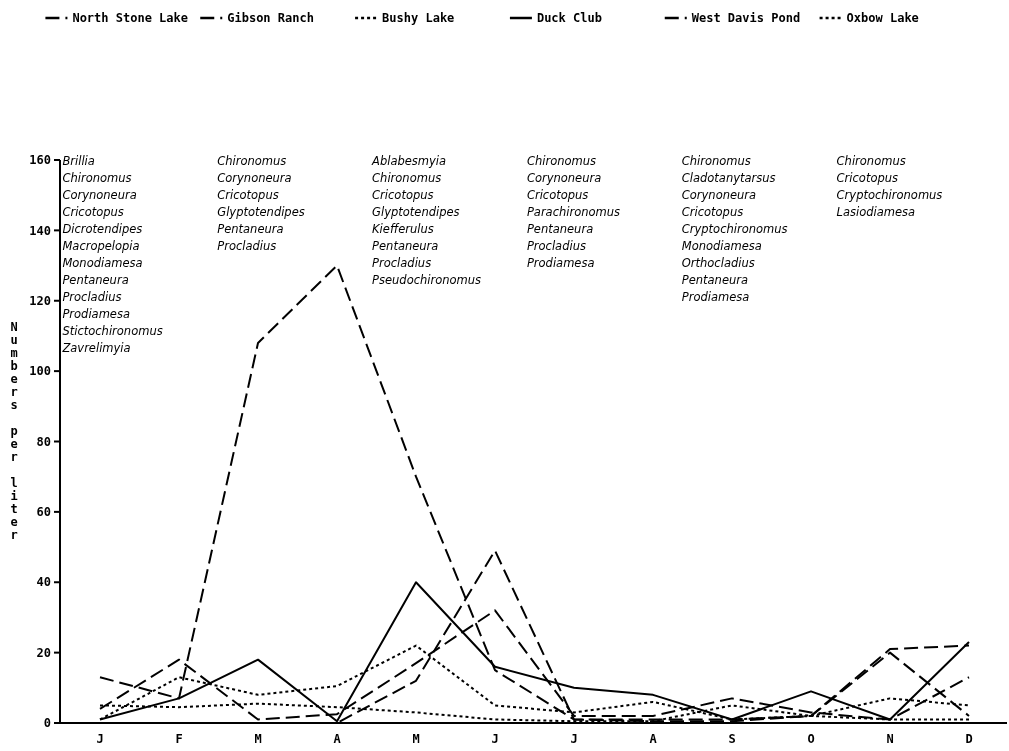  Describe the element at coordinates (426, 220) in the screenshot. I see `annotation: Ablabesmyia Chironomus Cricotopus Glyptotendipes Kiefferulus Pentaneura Procladius Pseudochironomus` at that location.